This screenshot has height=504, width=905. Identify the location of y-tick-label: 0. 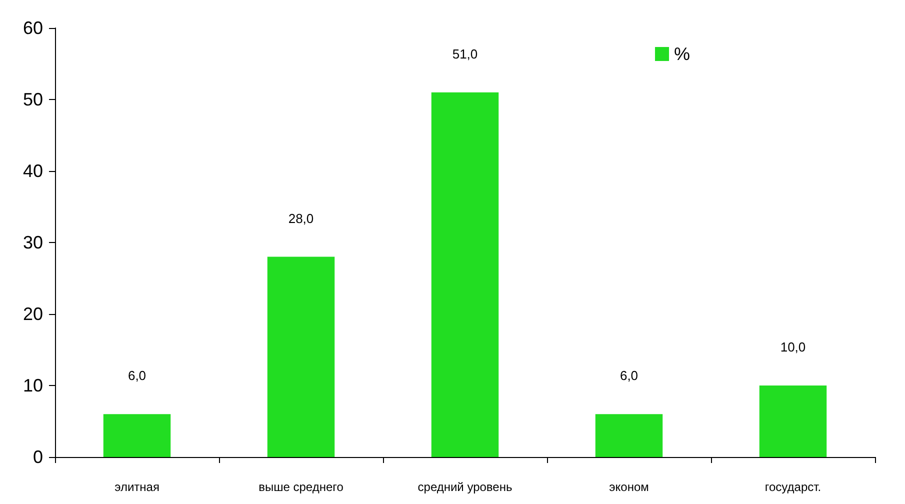
(37, 457).